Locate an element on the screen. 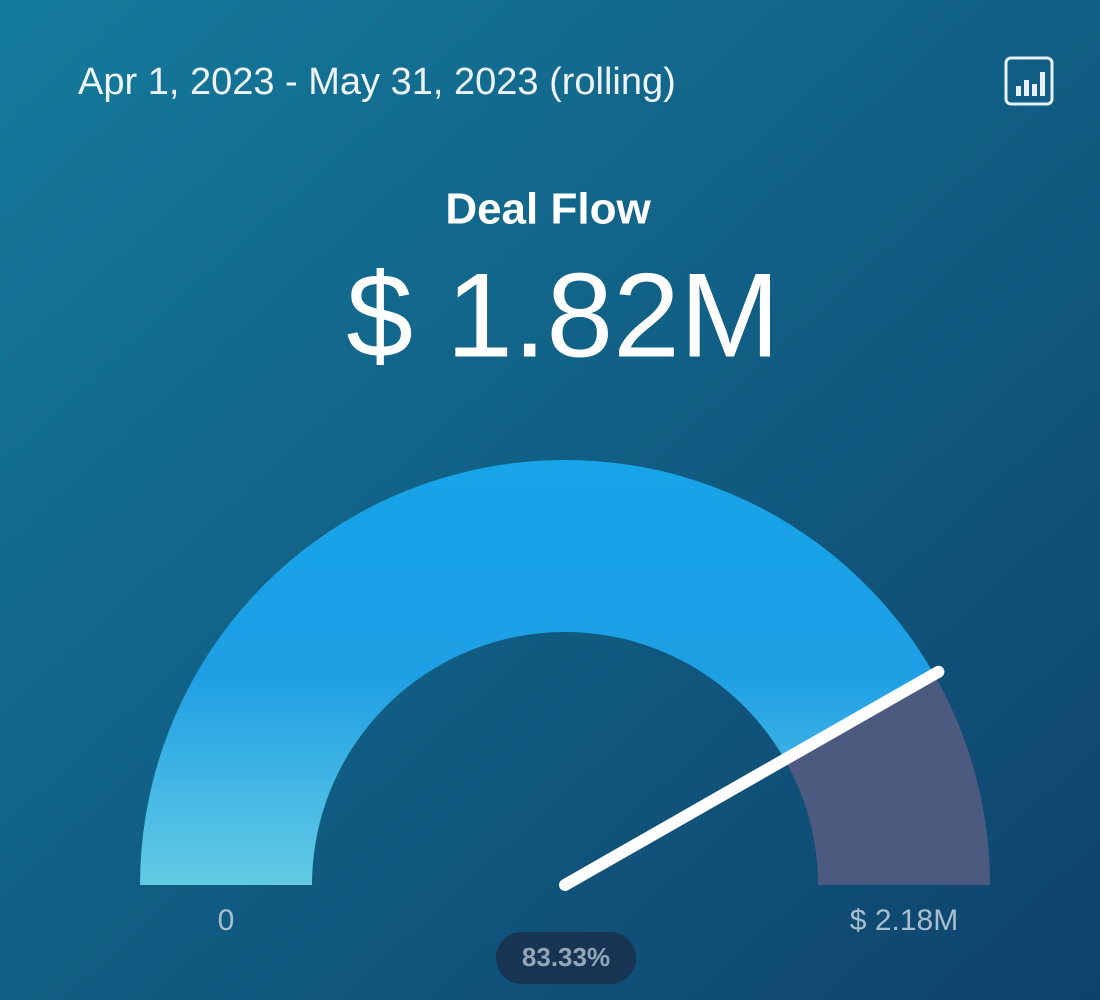 This screenshot has width=1100, height=1000. gauge-tick-label: 0 is located at coordinates (226, 920).